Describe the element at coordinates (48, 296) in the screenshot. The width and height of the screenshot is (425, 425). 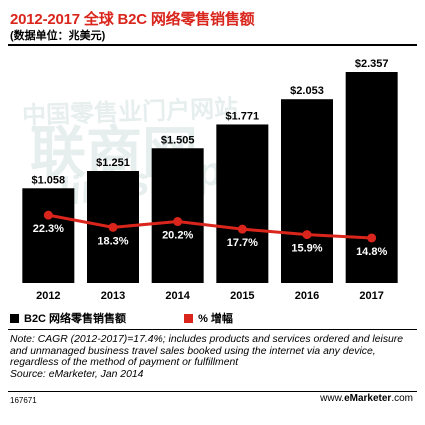
I see `x-tick-label-2012: 2012` at that location.